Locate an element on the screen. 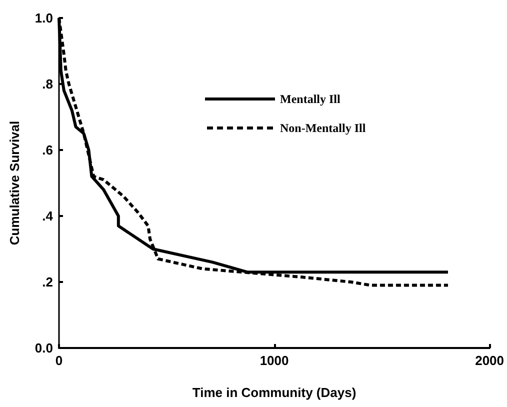 The height and width of the screenshot is (407, 507). legend-label: Mentally Ill is located at coordinates (310, 99).